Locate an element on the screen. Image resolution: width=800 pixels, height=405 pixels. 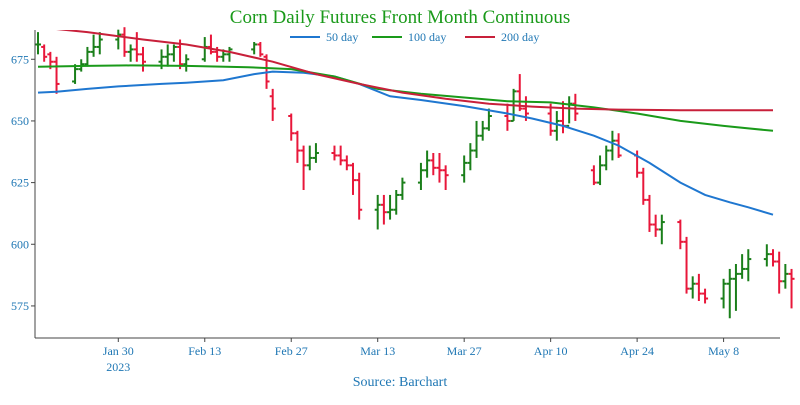
legend: 50 day 100 day 200 day is located at coordinates (414, 37).